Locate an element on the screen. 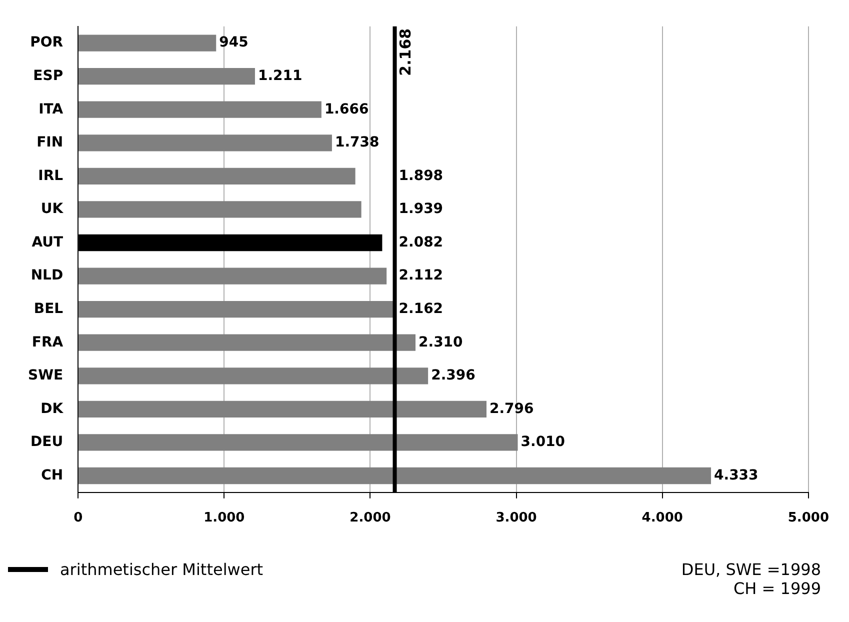 This screenshot has width=849, height=622. data-label: 2.082 is located at coordinates (421, 242).